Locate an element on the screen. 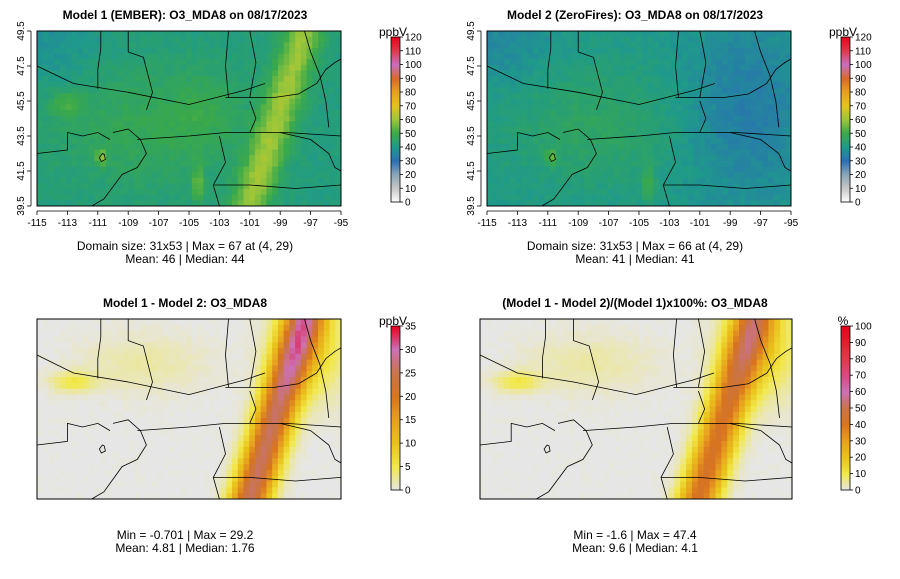 Image resolution: width=900 pixels, height=579 pixels. colorbar-tick-label: 110 is located at coordinates (413, 51).